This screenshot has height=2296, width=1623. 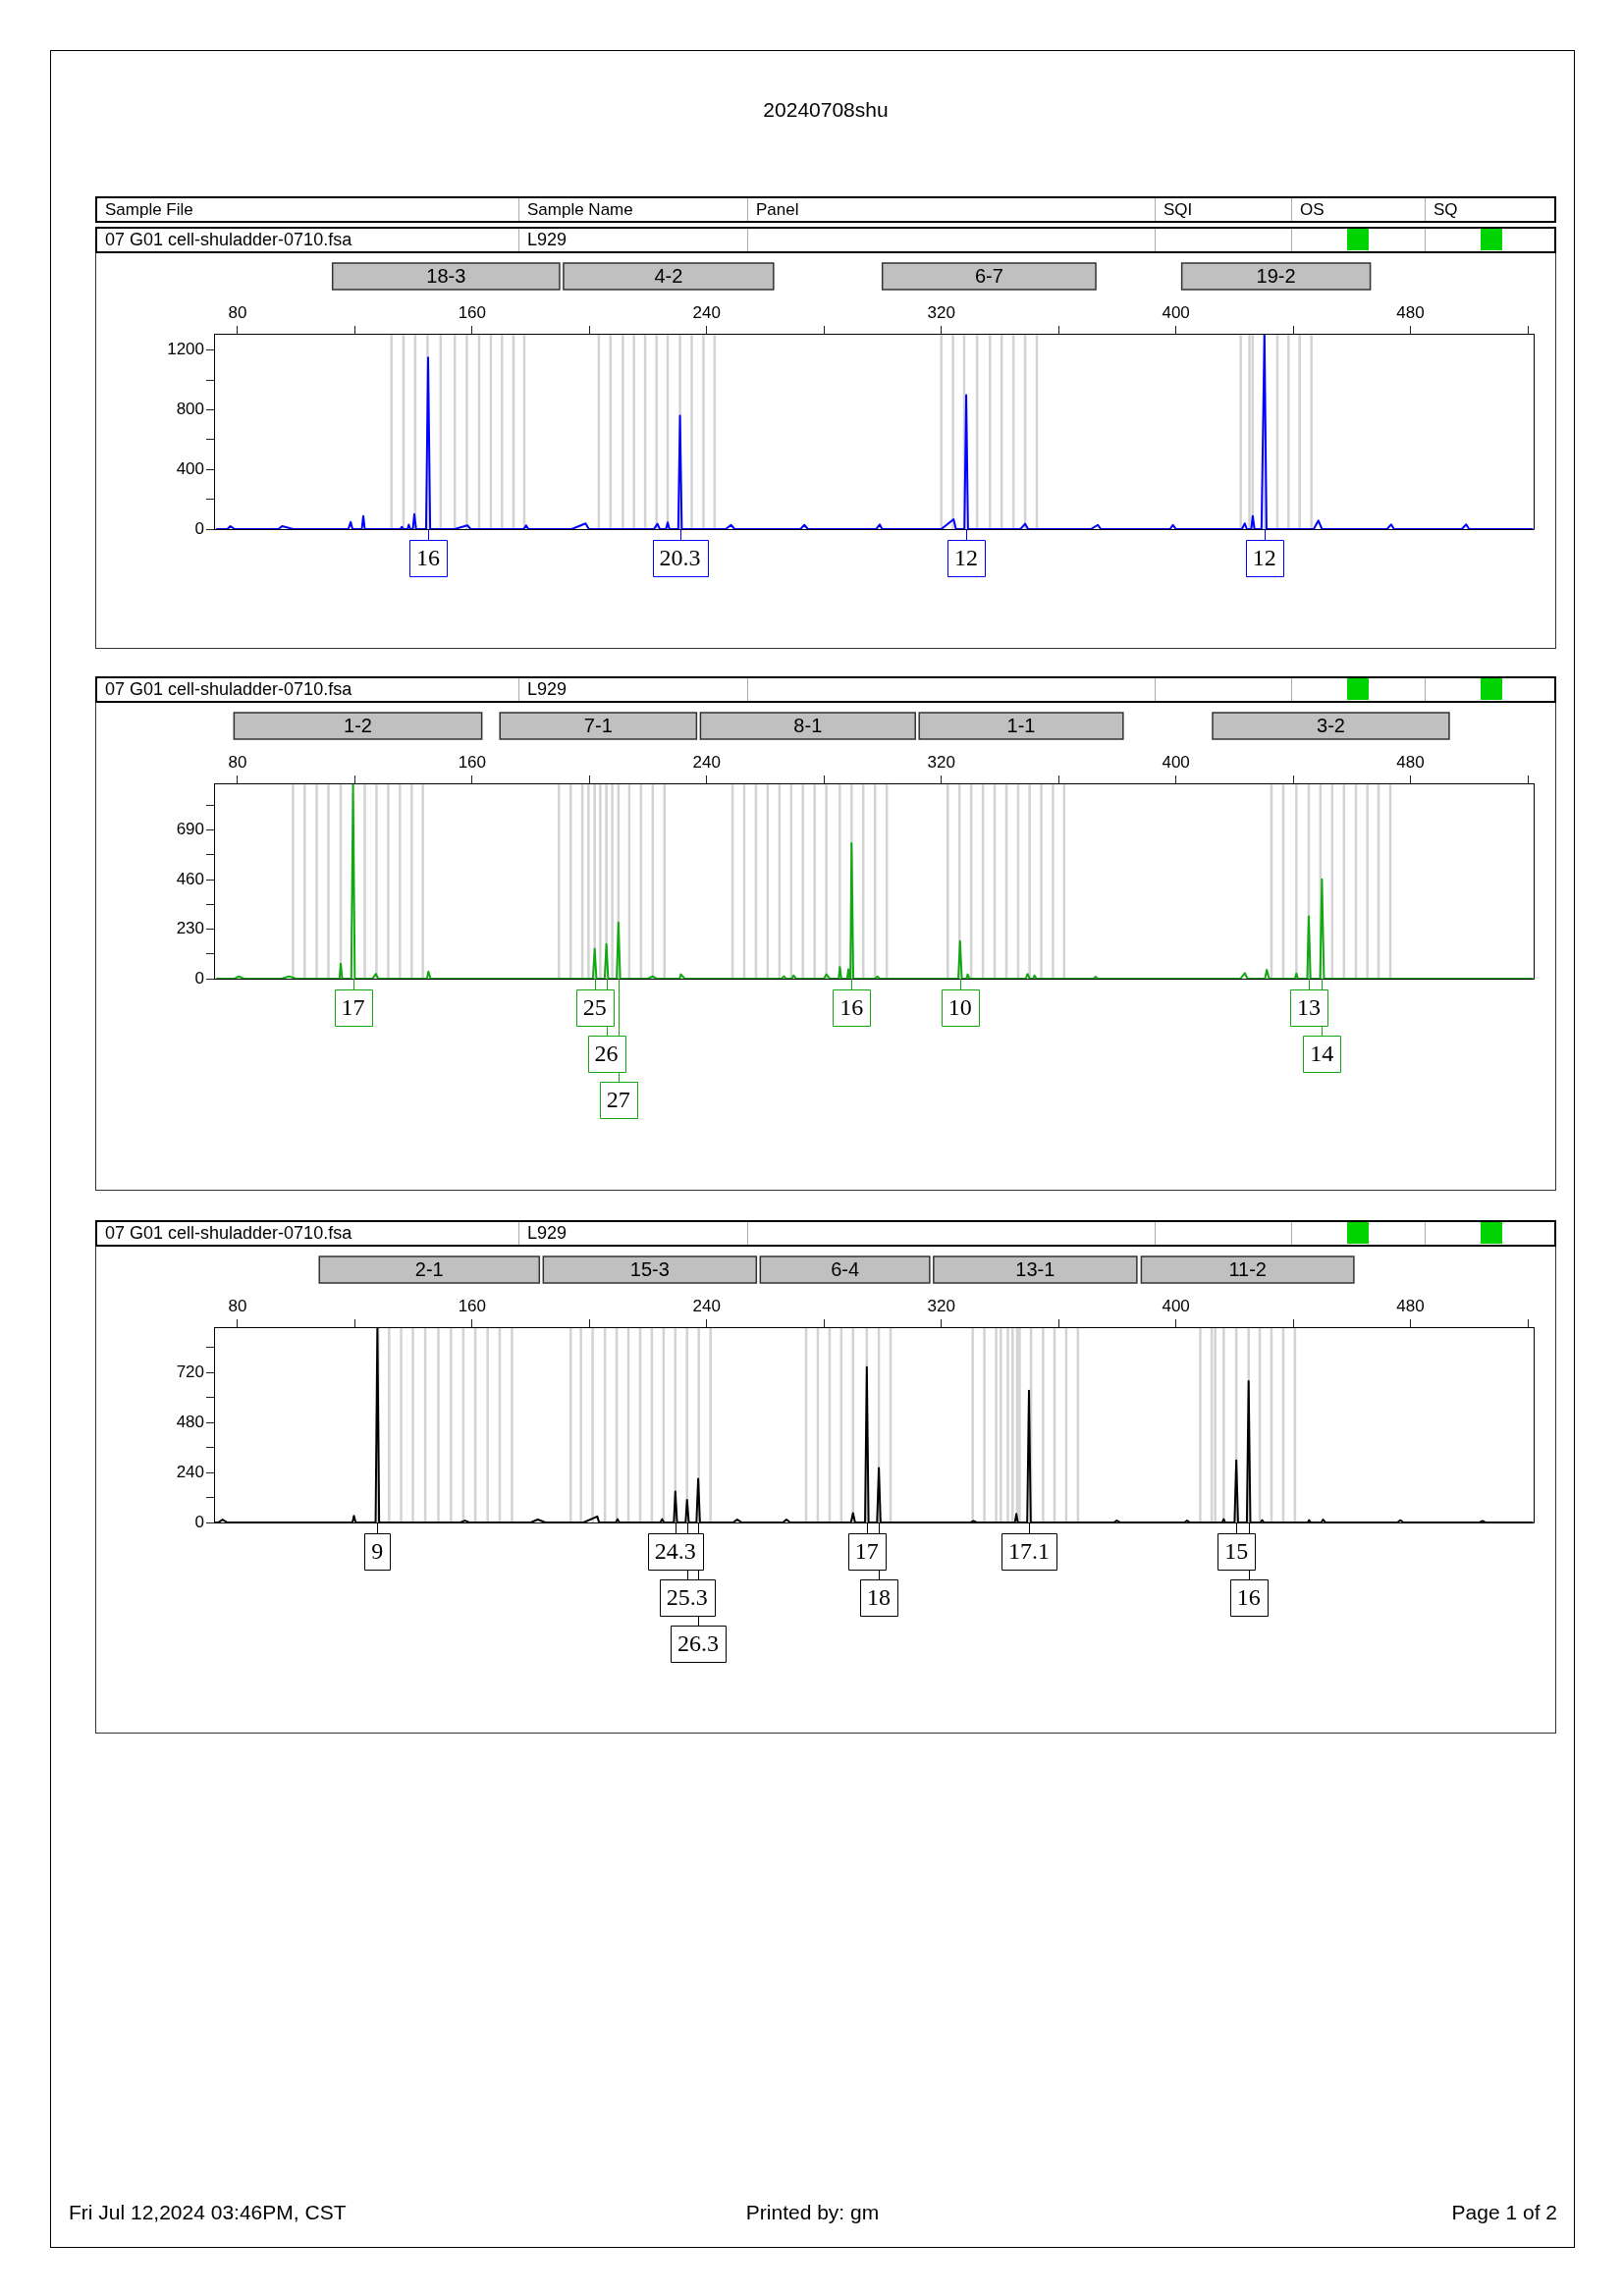 I want to click on text: 1-1, so click(x=1021, y=725).